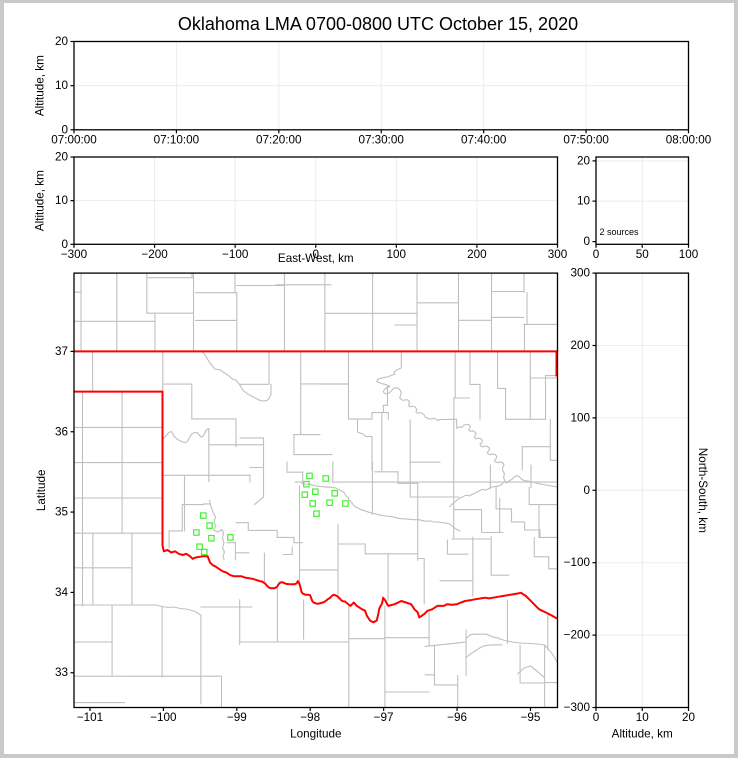 Image resolution: width=738 pixels, height=758 pixels. Describe the element at coordinates (381, 139) in the screenshot. I see `svg-text: 07:30:00` at that location.